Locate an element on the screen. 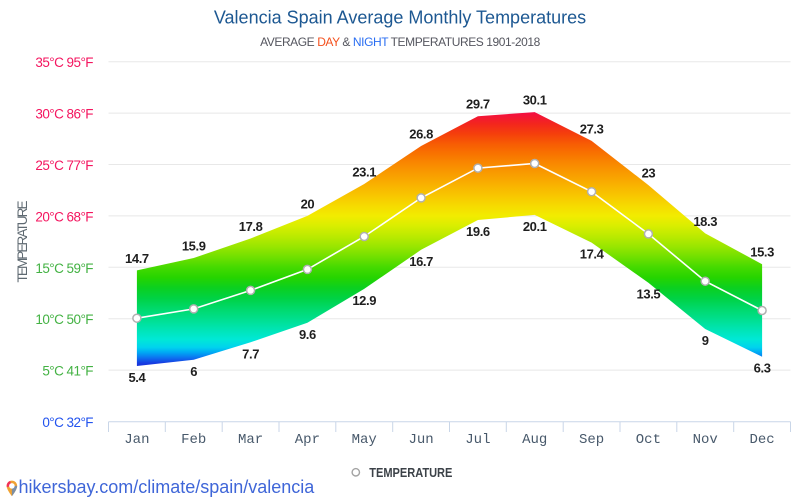 This screenshot has width=800, height=500. svg-text: 25°C 77°F is located at coordinates (64, 165).